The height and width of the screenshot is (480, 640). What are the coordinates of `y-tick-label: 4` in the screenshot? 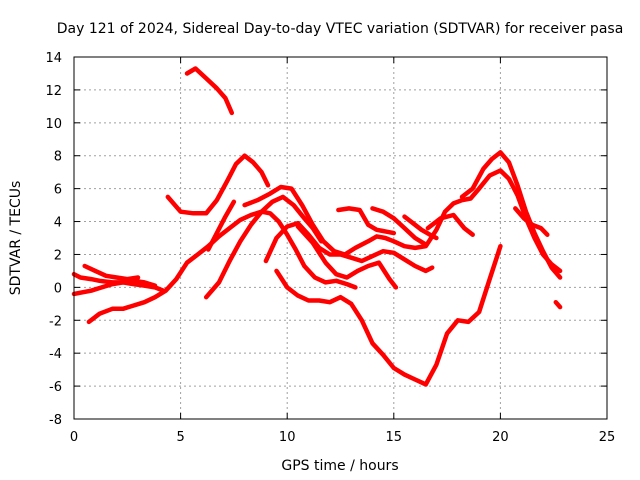 It's located at (58, 223).